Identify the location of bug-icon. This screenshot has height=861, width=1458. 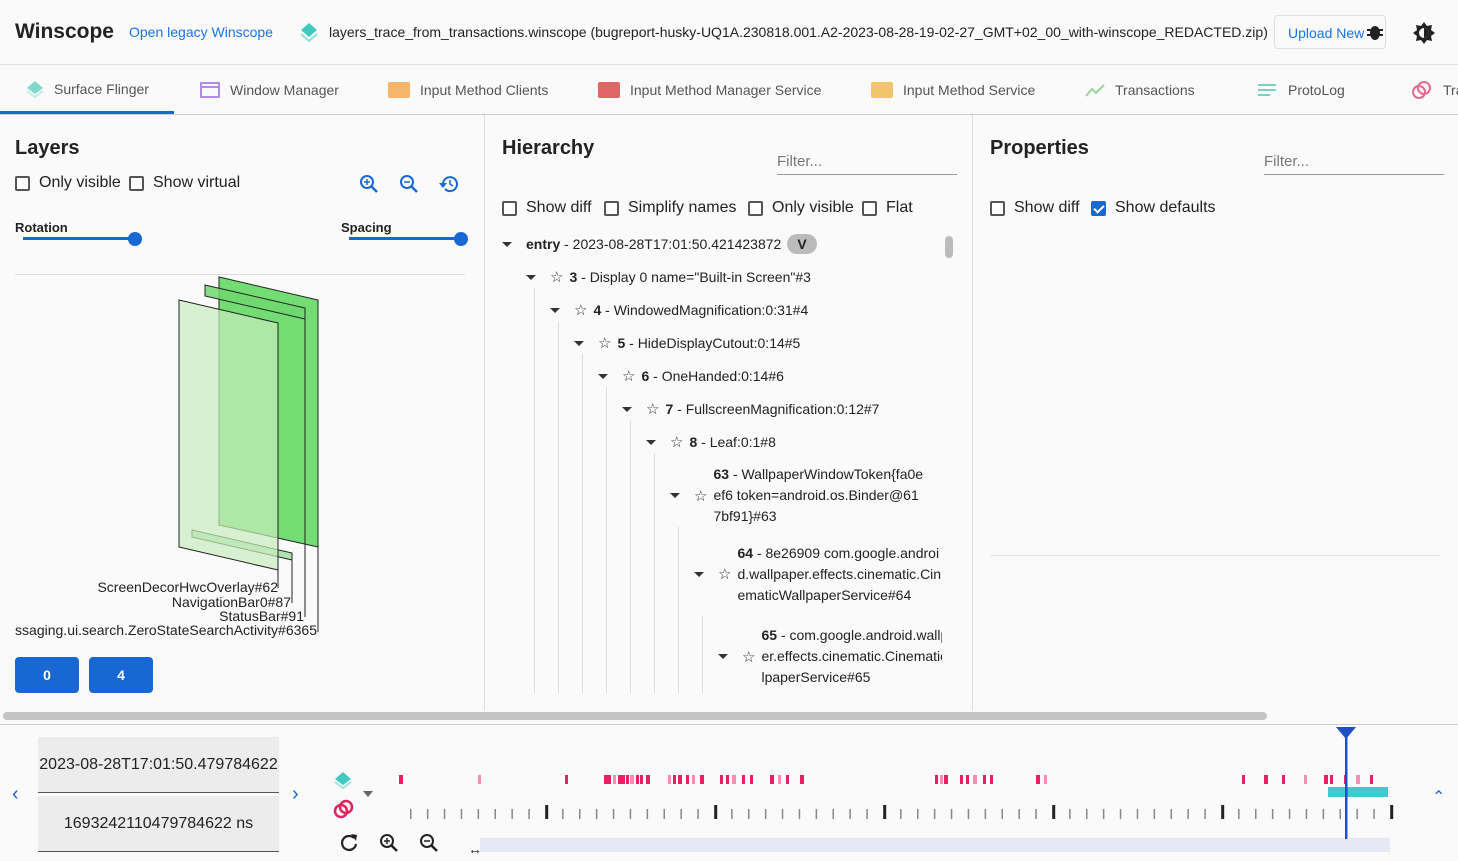
(1375, 32).